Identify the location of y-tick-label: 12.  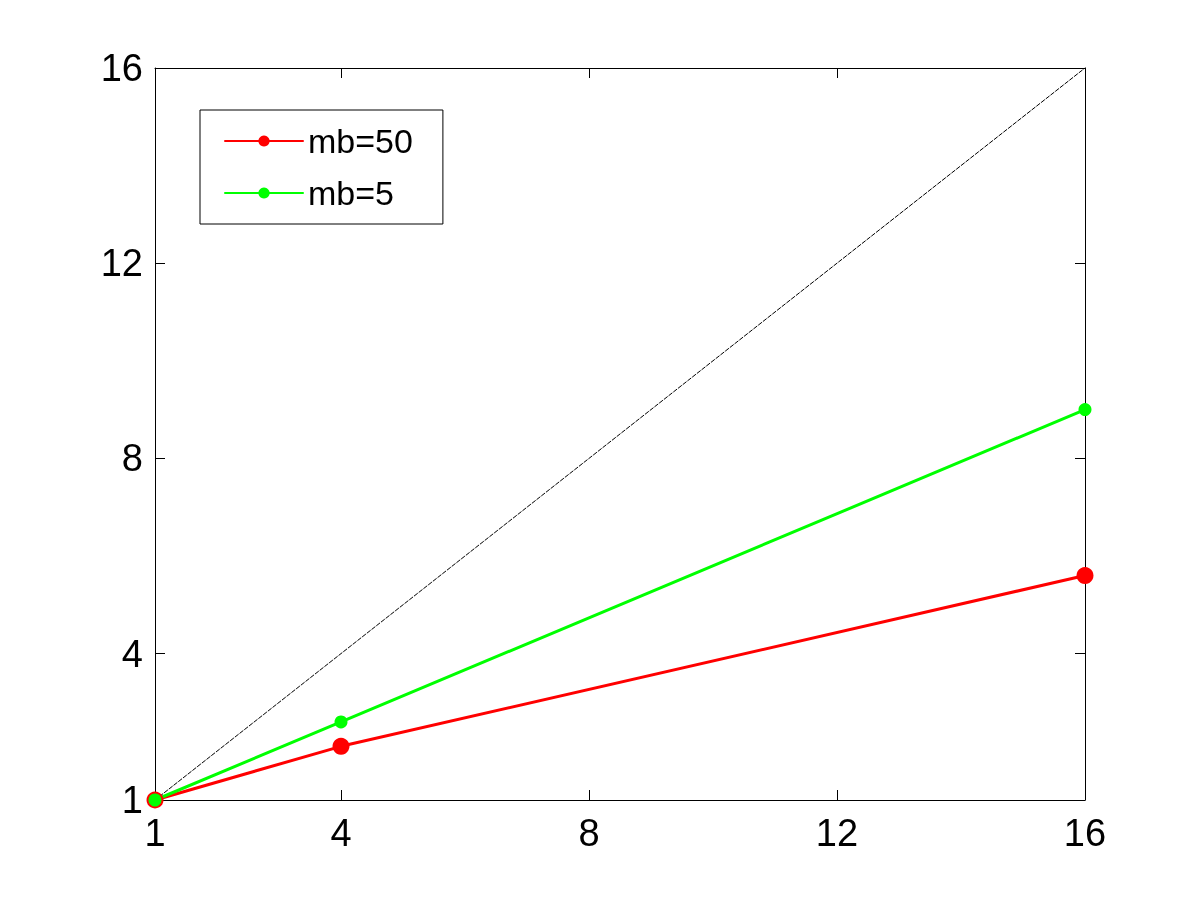
(121, 263).